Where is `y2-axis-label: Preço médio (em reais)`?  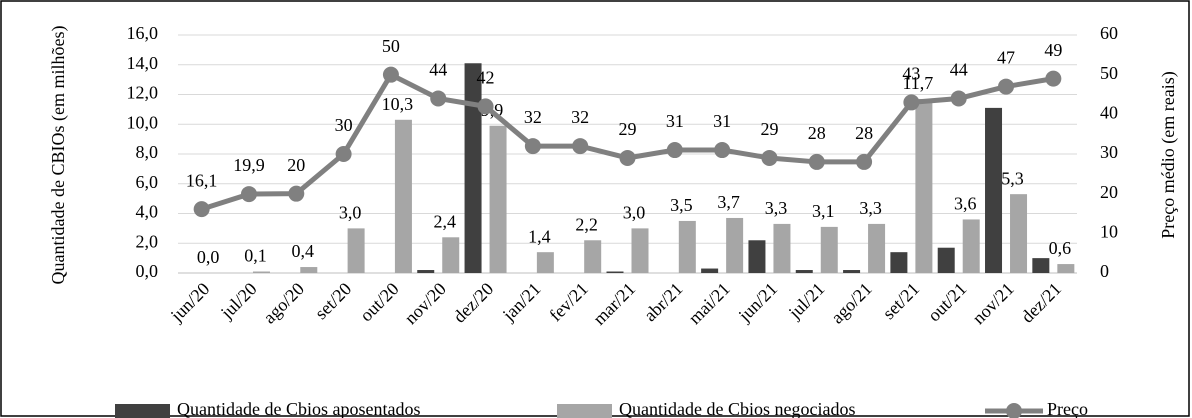 y2-axis-label: Preço médio (em reais) is located at coordinates (1168, 154).